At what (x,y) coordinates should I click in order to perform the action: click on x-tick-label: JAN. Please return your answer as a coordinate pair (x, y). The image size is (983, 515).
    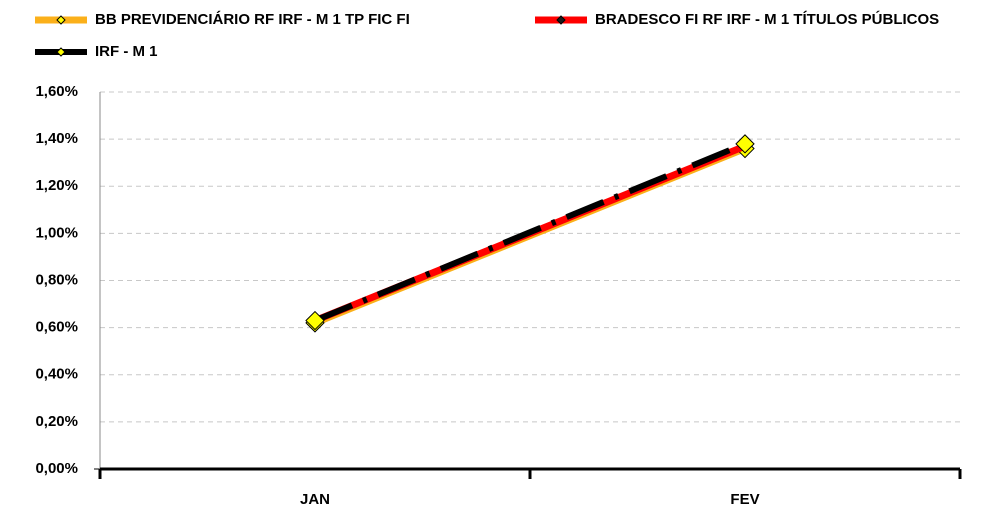
    Looking at the image, I should click on (315, 499).